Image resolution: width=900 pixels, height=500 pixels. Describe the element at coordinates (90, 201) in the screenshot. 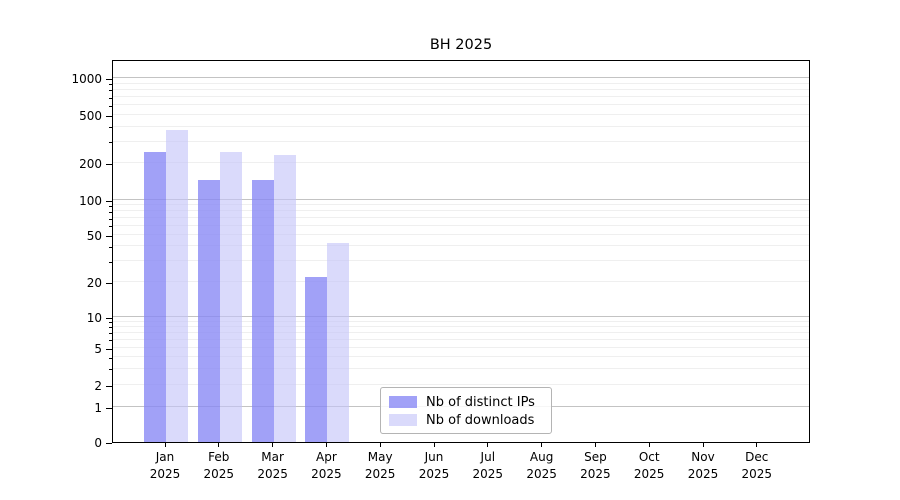

I see `y-axis-tick-label: 100` at that location.